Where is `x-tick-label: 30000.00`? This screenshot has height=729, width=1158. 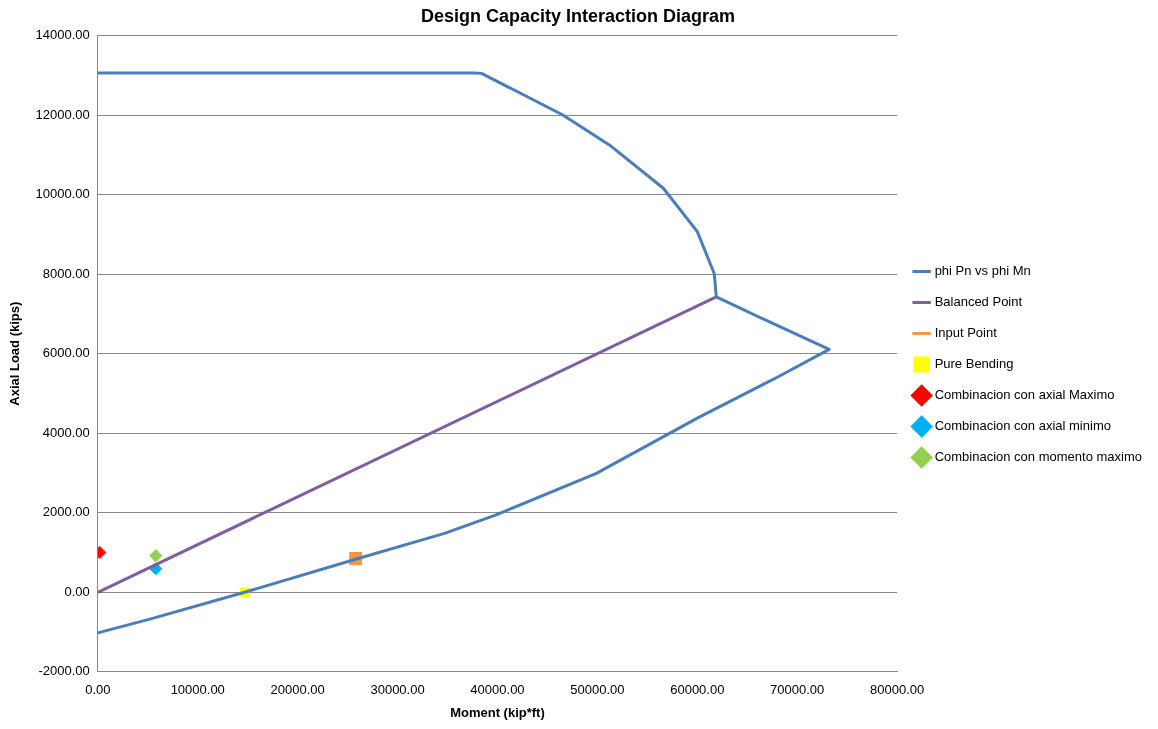 x-tick-label: 30000.00 is located at coordinates (397, 690).